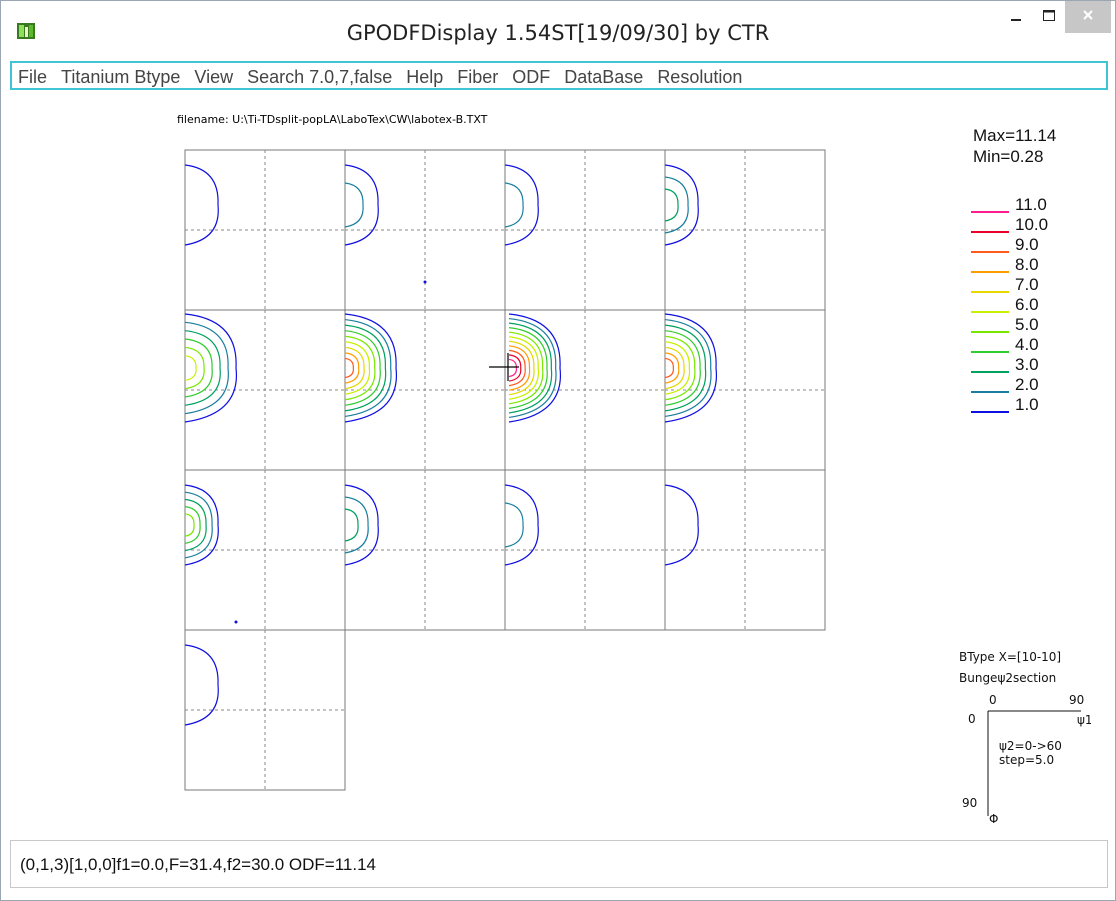  I want to click on legend-row: 2.0, so click(1021, 386).